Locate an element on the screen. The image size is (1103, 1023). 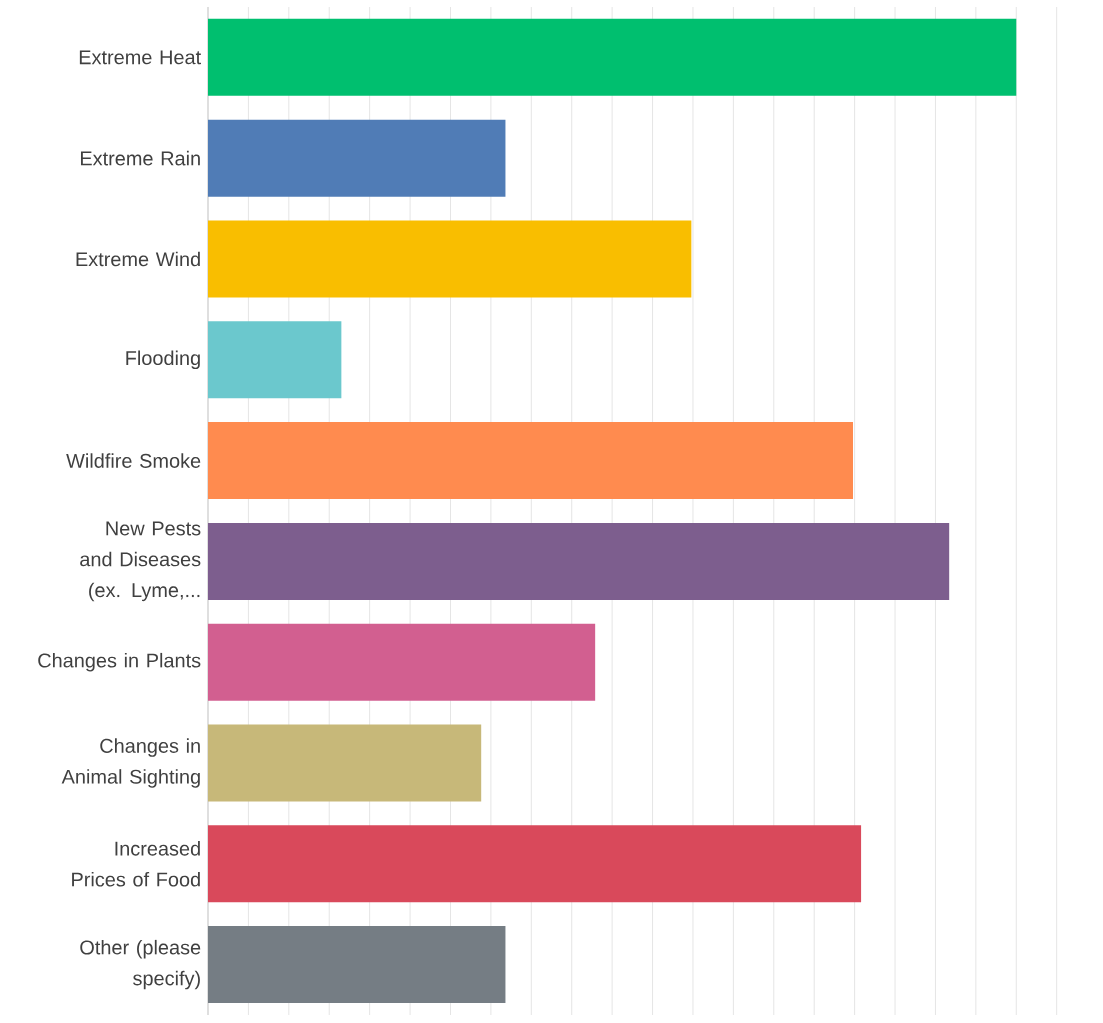
y-tick-label: Changes in Plants is located at coordinates (119, 662).